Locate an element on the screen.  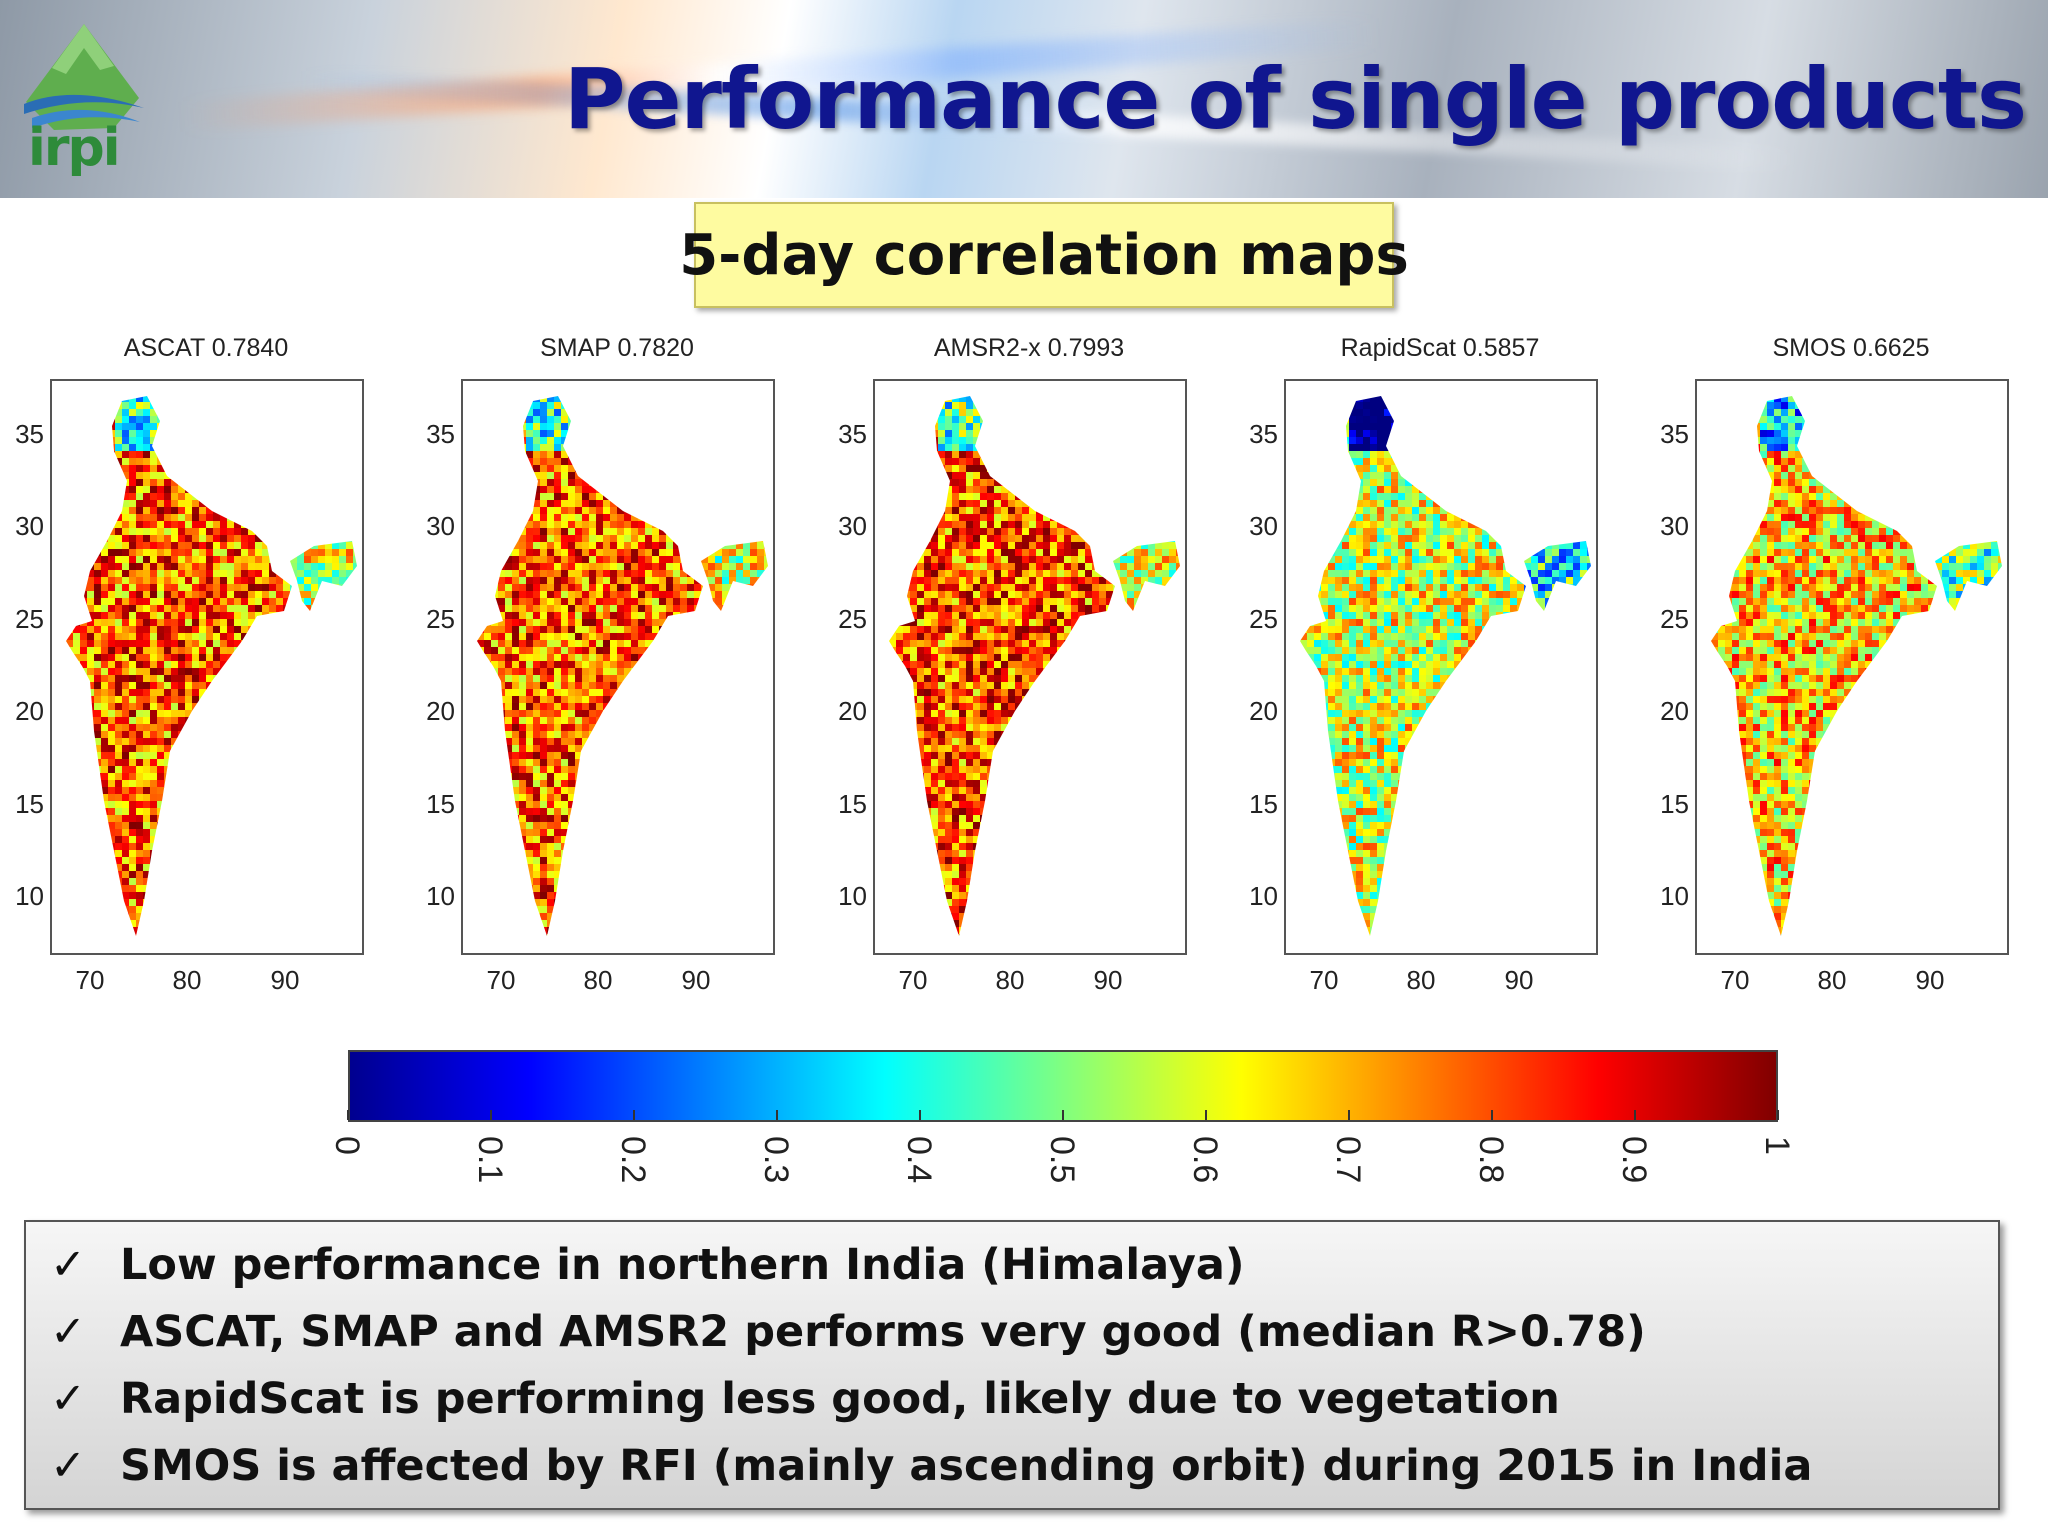
subtitle: 5-day correlation maps is located at coordinates (1044, 255).